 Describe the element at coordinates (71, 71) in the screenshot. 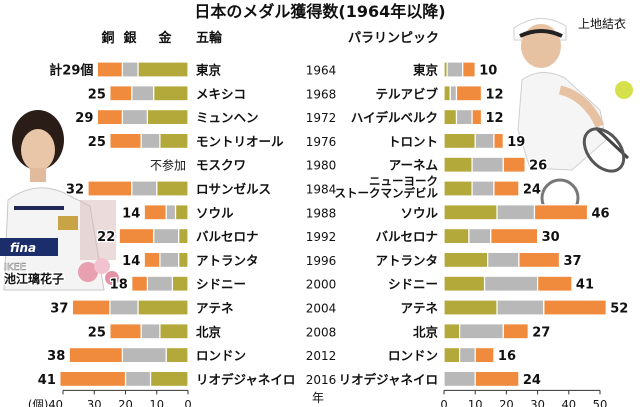

I see `olympic-total-label: 計29個` at that location.